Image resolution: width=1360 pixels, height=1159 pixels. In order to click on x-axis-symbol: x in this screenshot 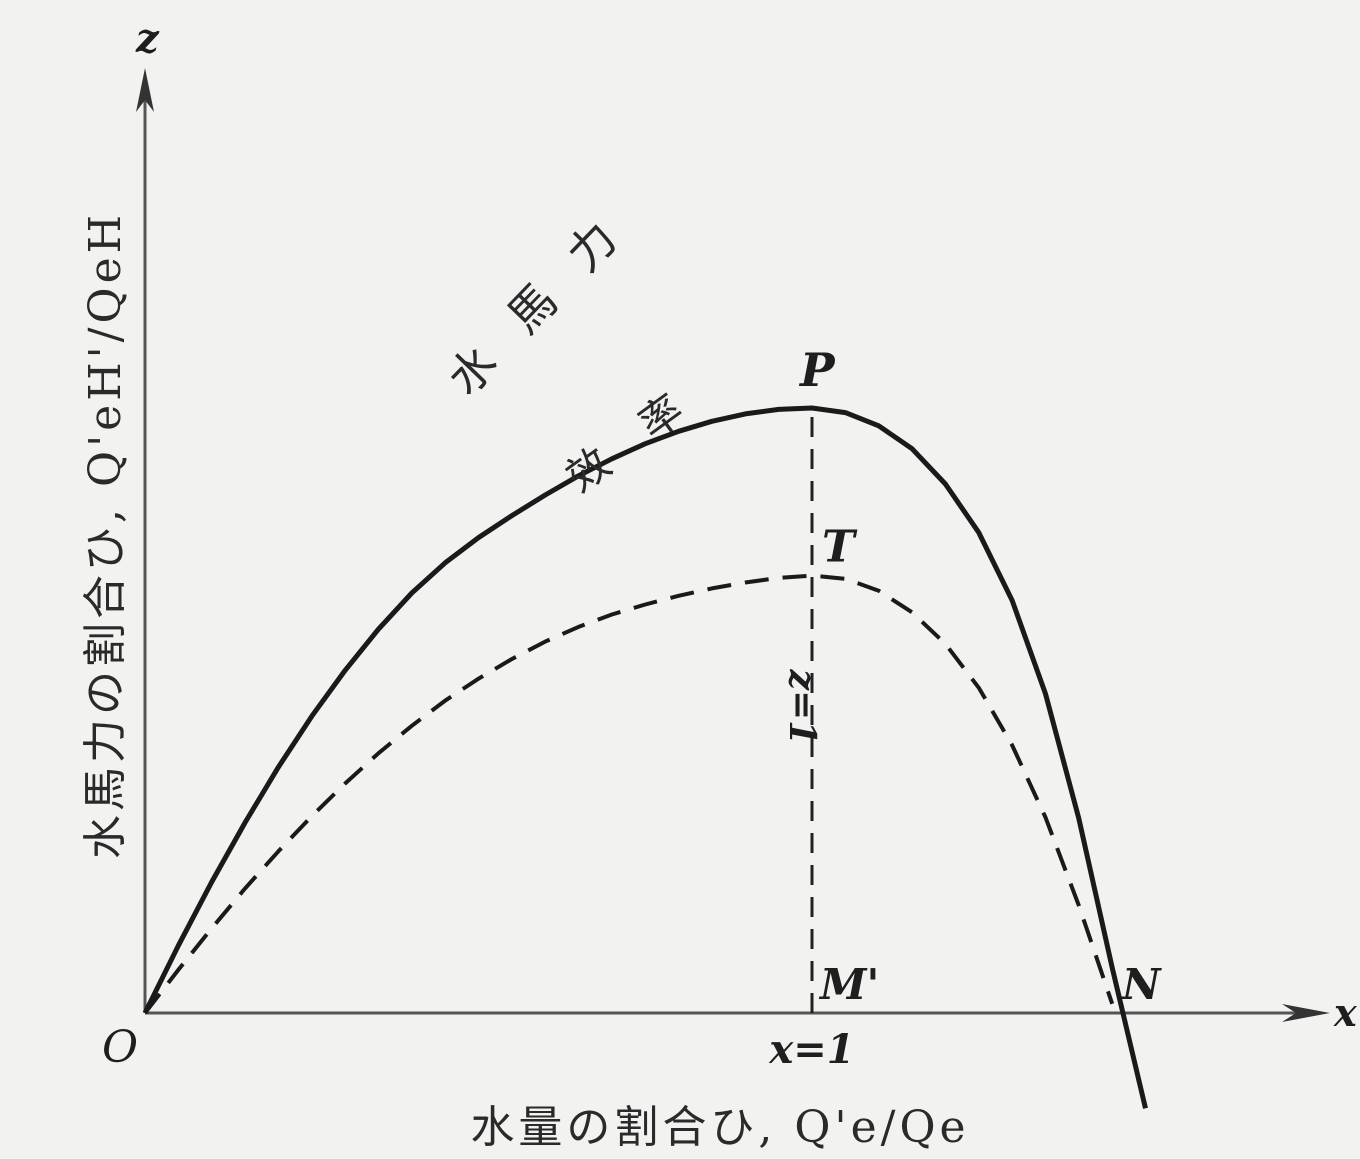, I will do `click(1345, 1012)`.